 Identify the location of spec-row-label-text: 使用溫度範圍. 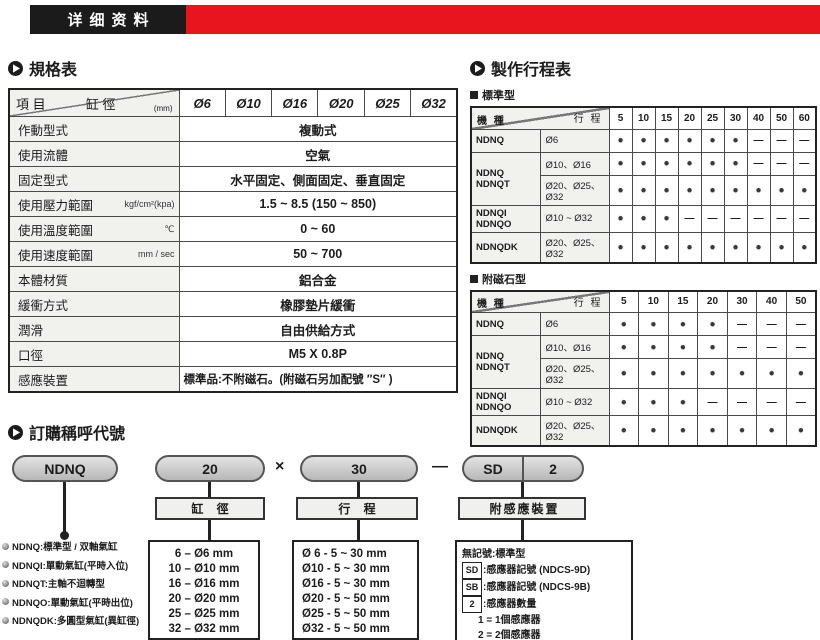
(56, 230).